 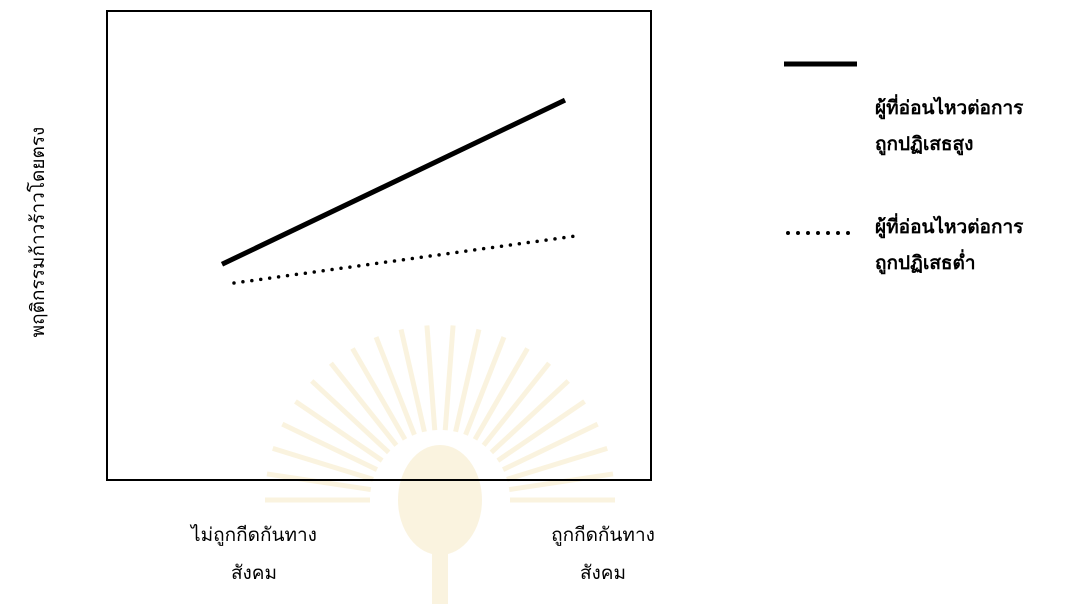 I want to click on legend-entry-high: ผู้ที่อ่อนไหวต่อการ ถูกปฏิเสธสูง, so click(x=949, y=126).